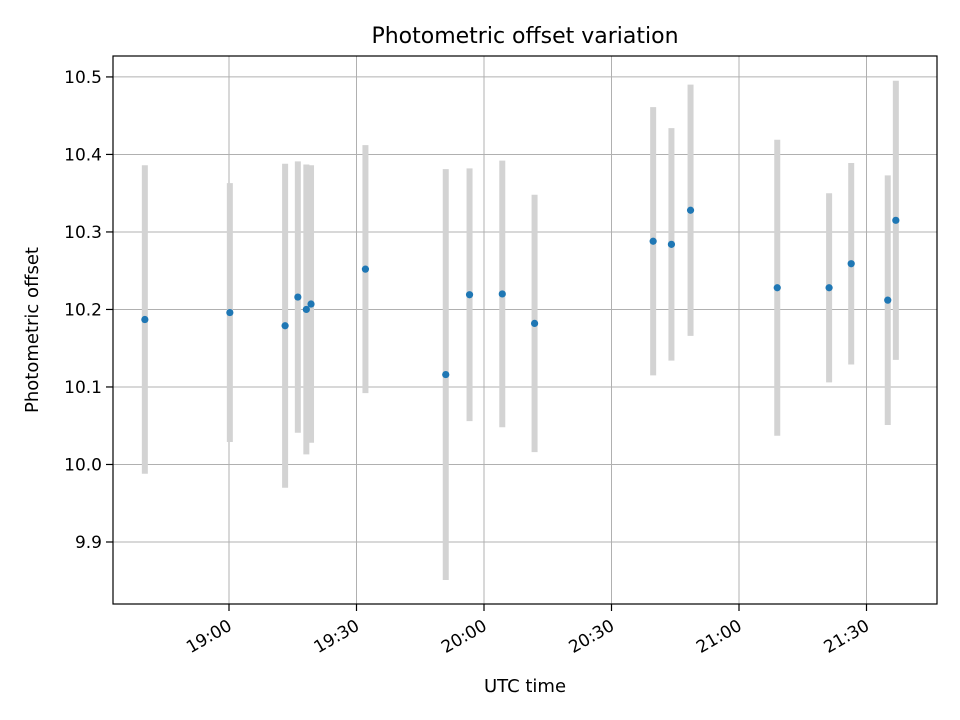  I want to click on y-axis-ticks: 9.9 10.0 10.1 10.2 10.3 10.4 10.5, so click(88, 310).